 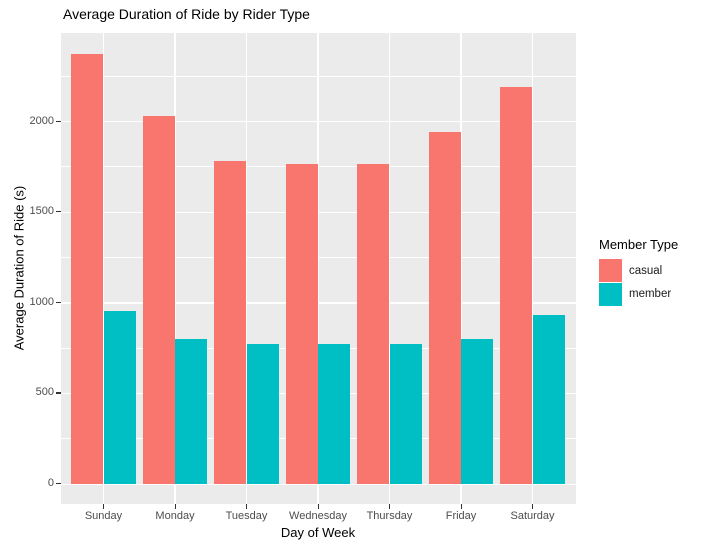 I want to click on legend-items: casual member, so click(x=638, y=282).